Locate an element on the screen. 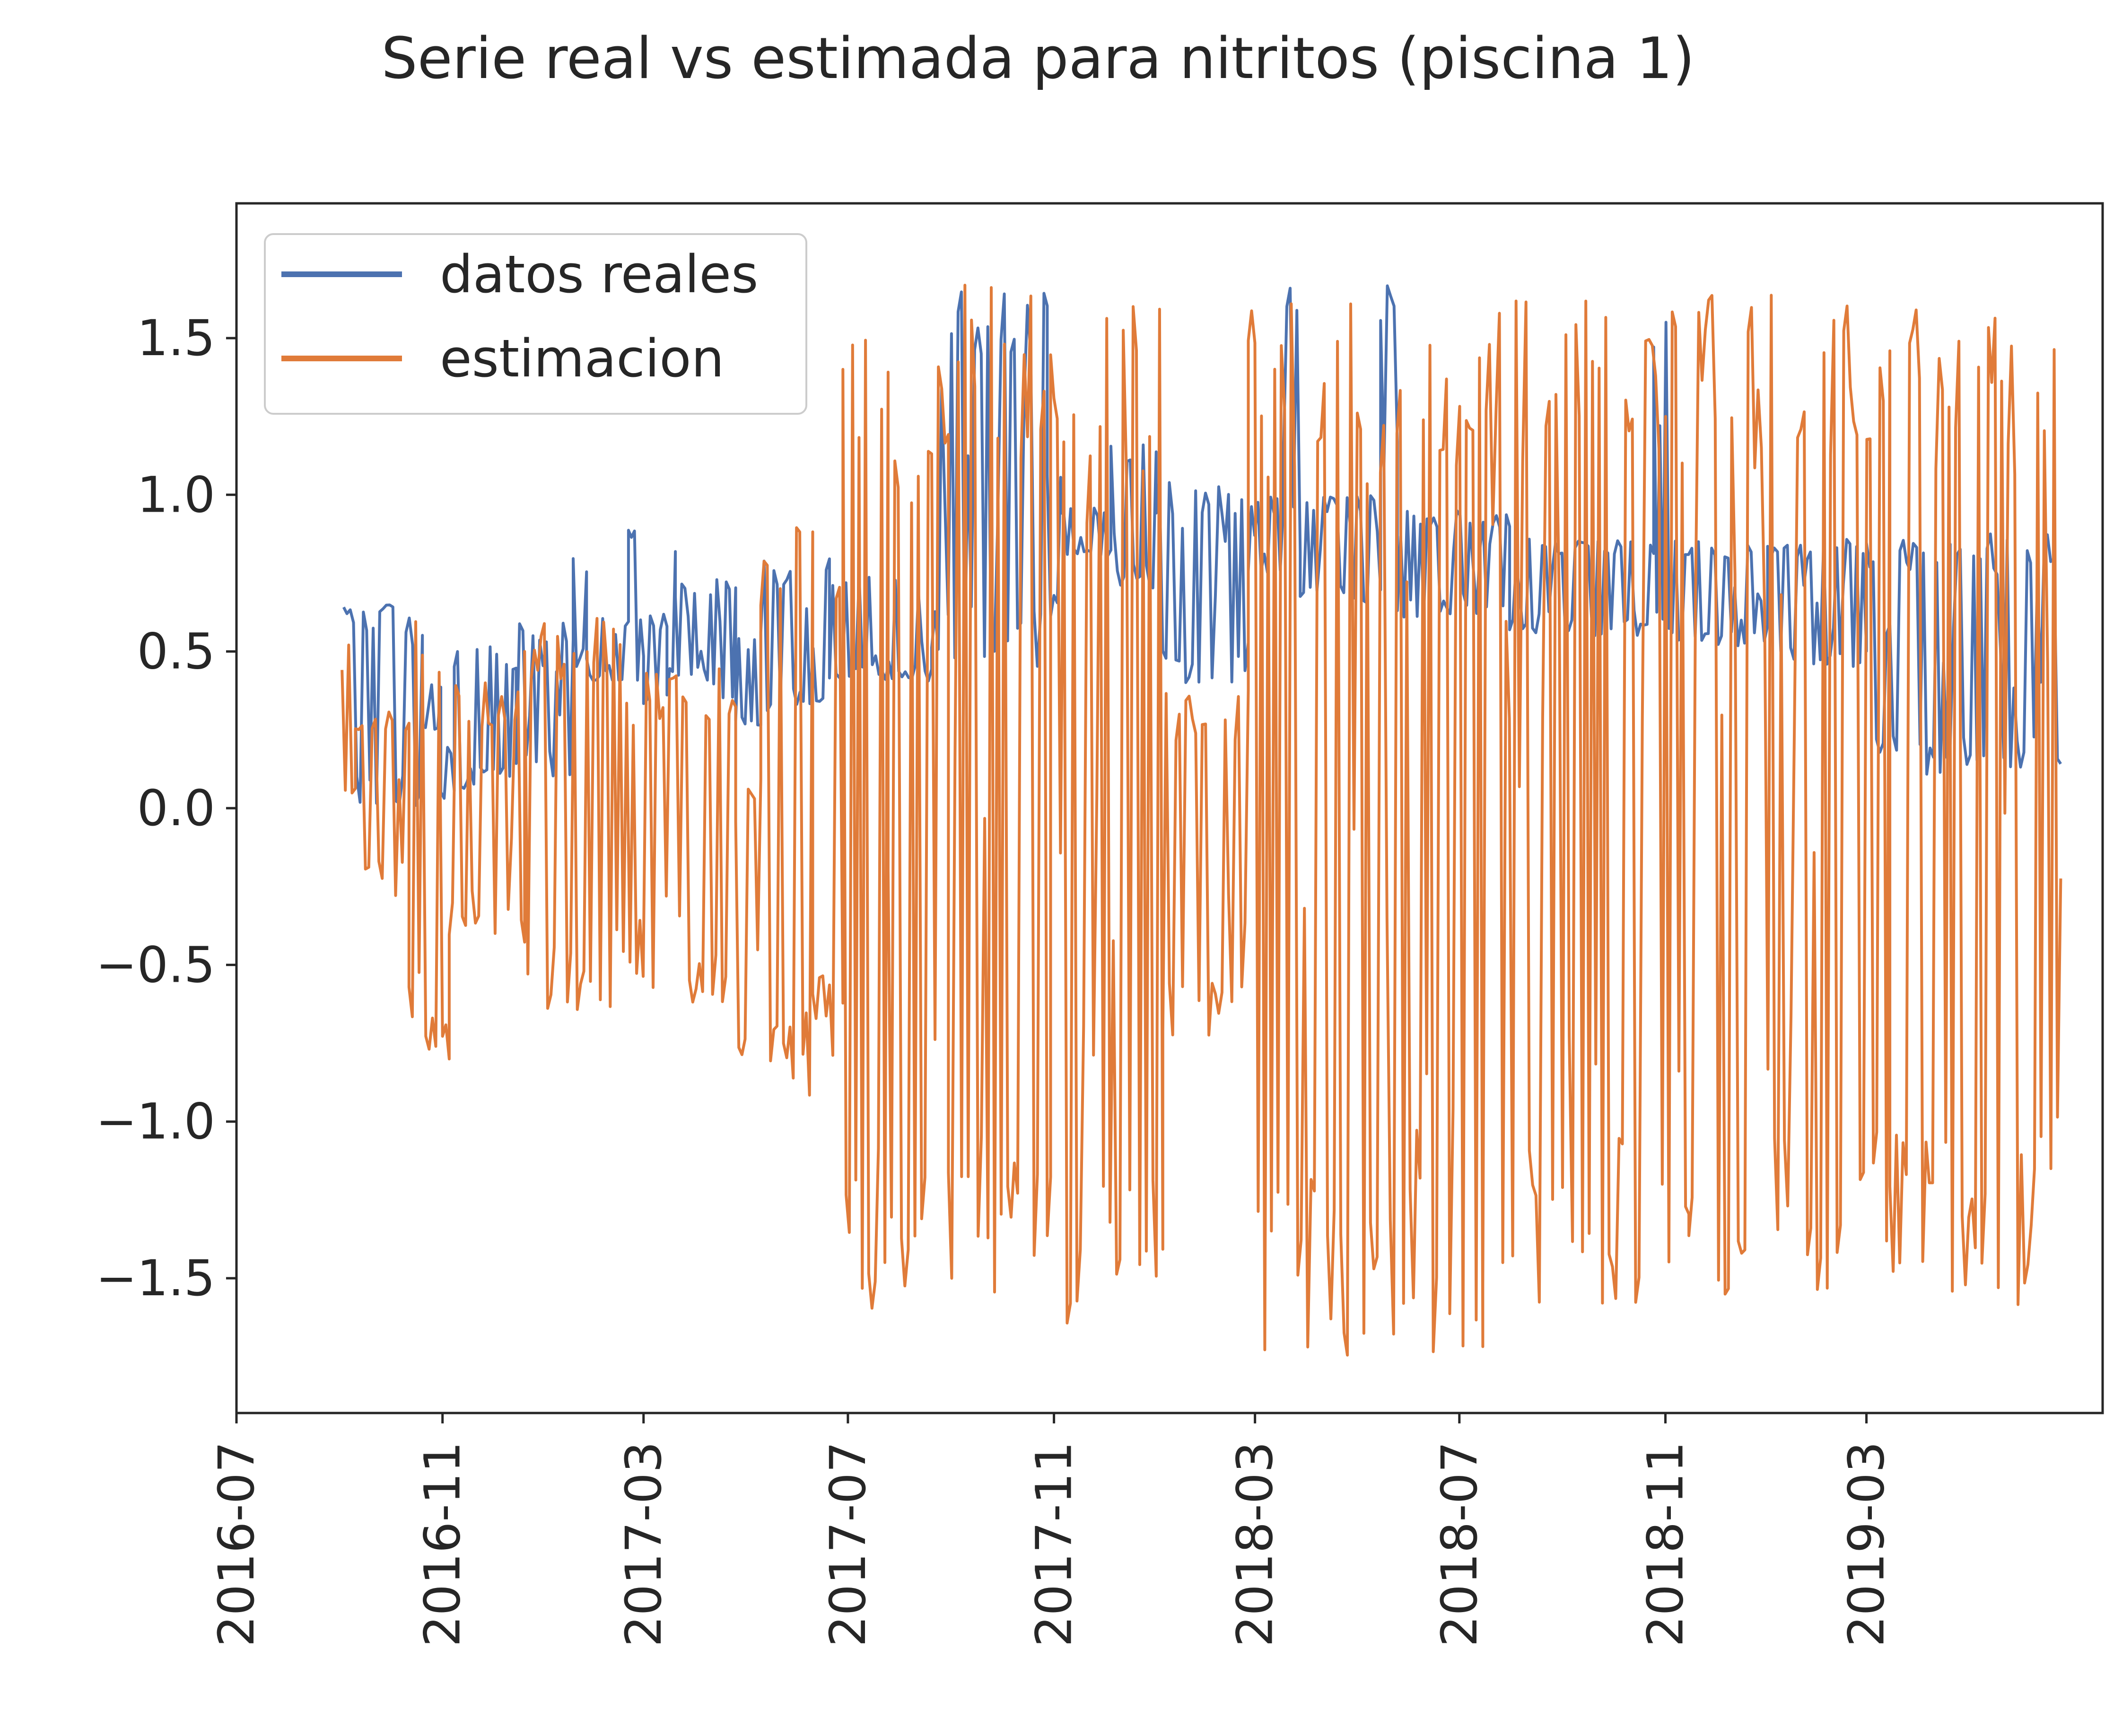  y-axis: 1.5 1.0 0.5 0.0 −0.5 −1.0 −1.5 is located at coordinates (166, 808).